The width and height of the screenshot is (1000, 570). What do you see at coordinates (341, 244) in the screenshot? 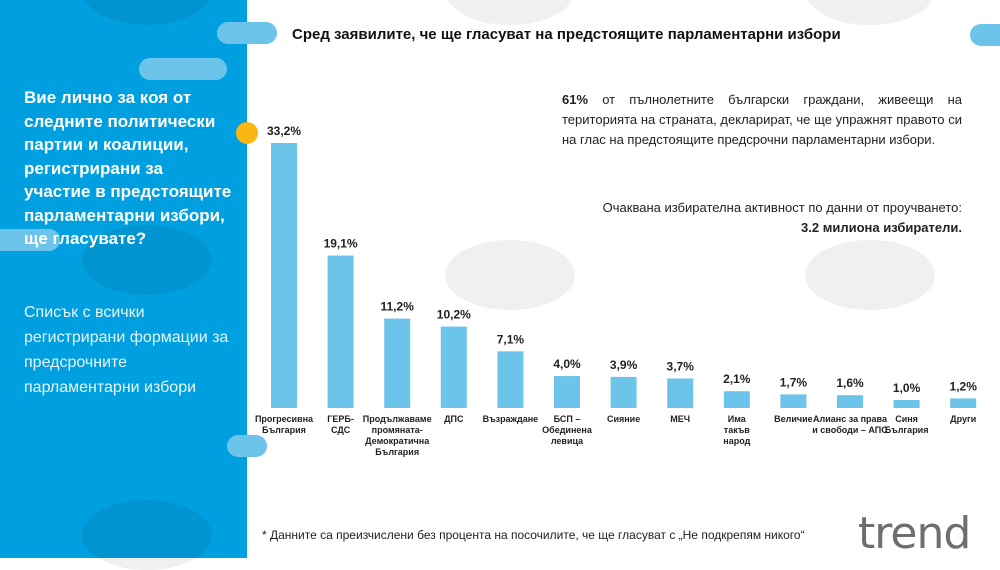
I see `value-label: 19,1%` at bounding box center [341, 244].